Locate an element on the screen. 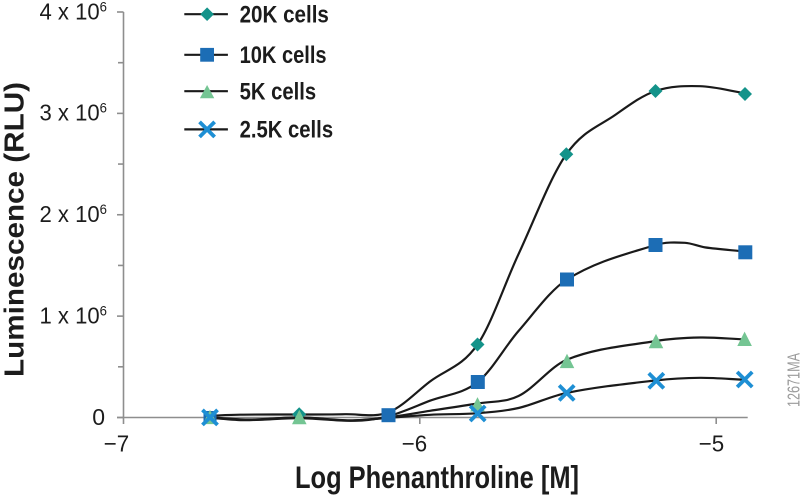  svg-text: 0 is located at coordinates (98, 417).